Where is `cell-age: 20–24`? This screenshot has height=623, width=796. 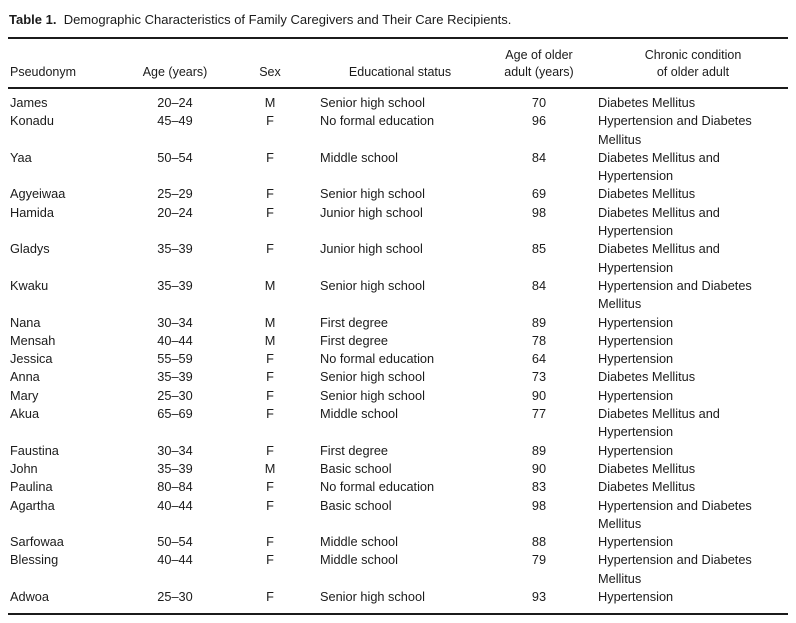
cell-age: 20–24 is located at coordinates (175, 102).